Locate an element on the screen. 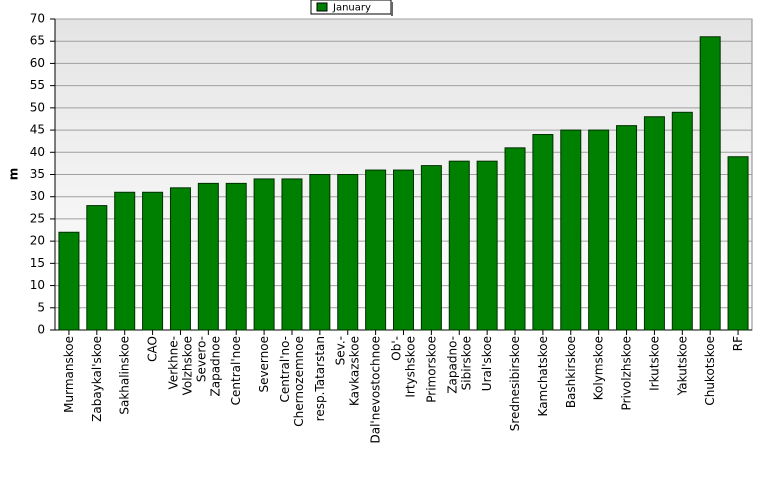 This screenshot has height=479, width=777. label-line: Bashkirskoe is located at coordinates (570, 372).